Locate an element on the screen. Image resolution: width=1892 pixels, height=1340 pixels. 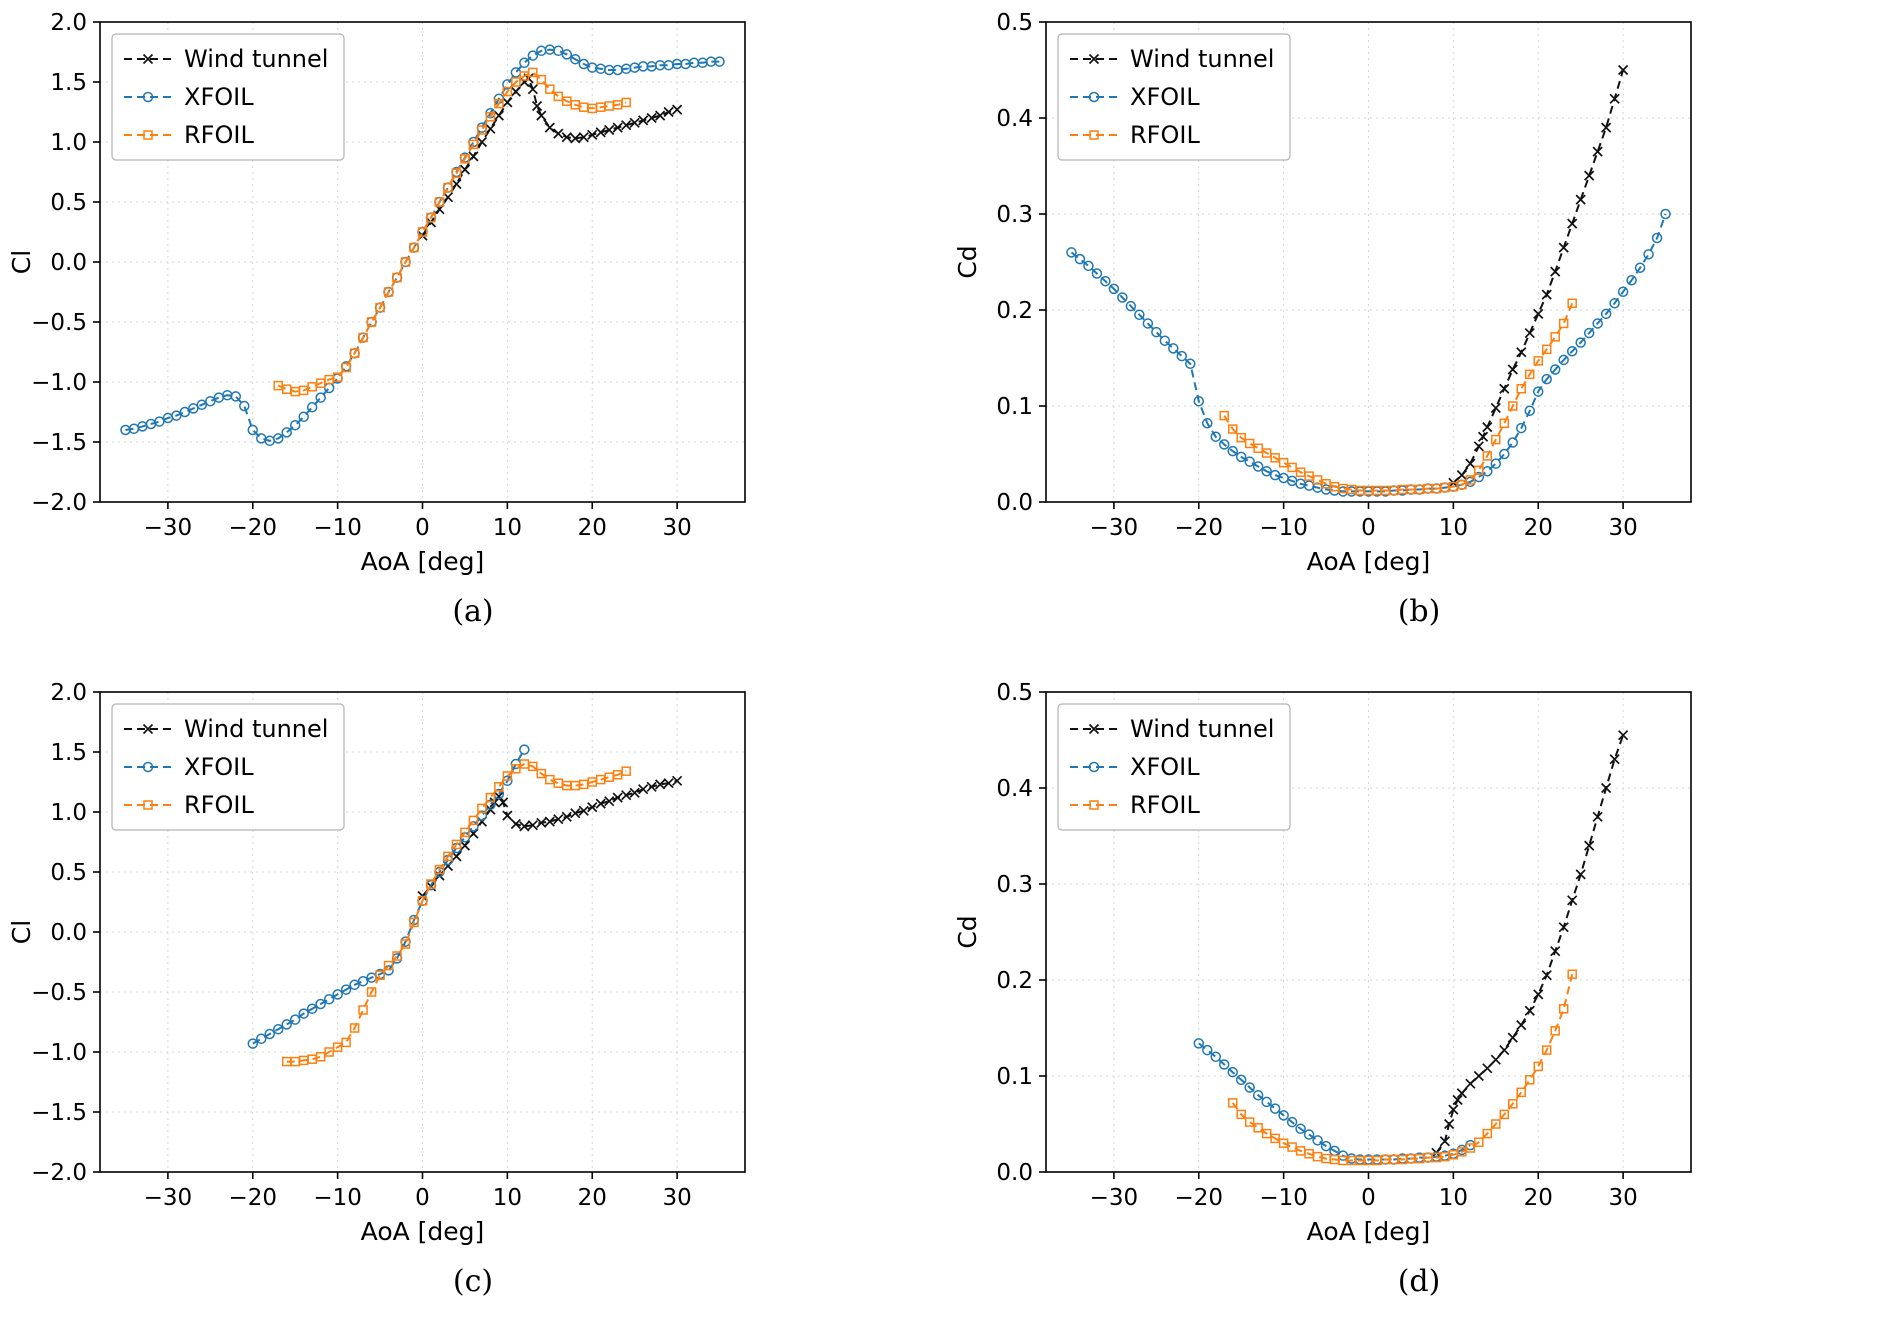
y-tick-label: −2.0 is located at coordinates (59, 503).